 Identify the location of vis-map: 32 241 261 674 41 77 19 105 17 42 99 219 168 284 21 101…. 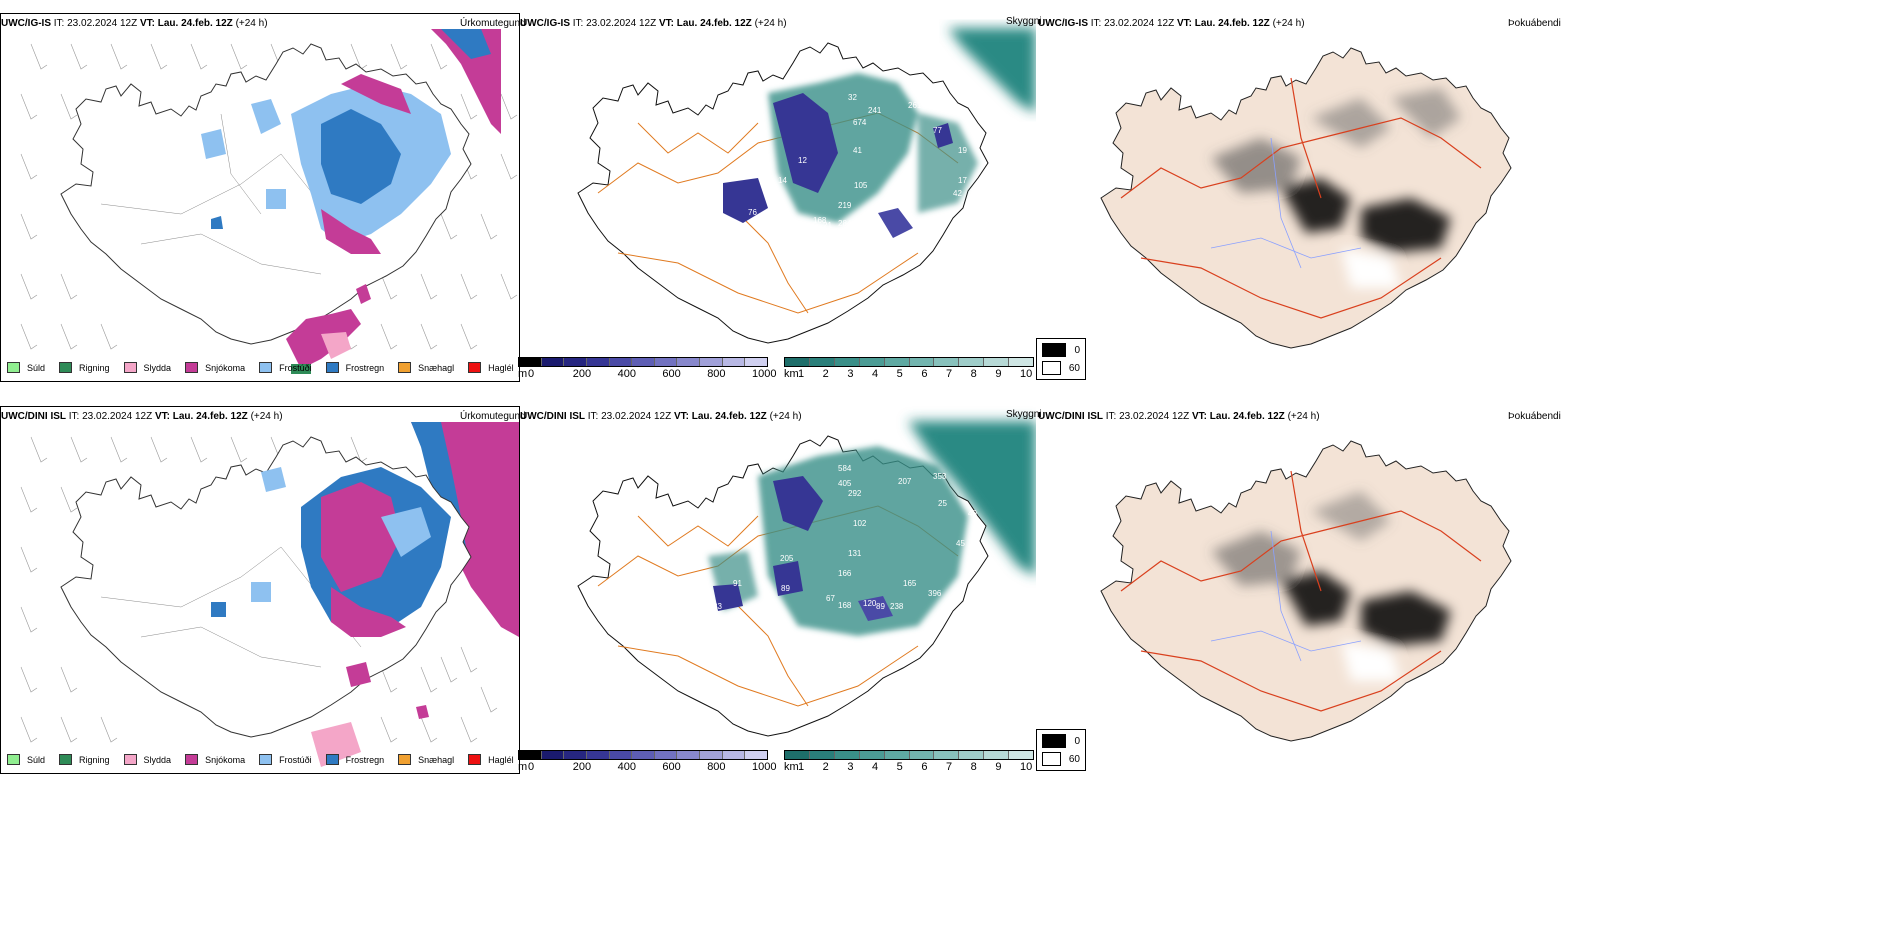
(806, 186).